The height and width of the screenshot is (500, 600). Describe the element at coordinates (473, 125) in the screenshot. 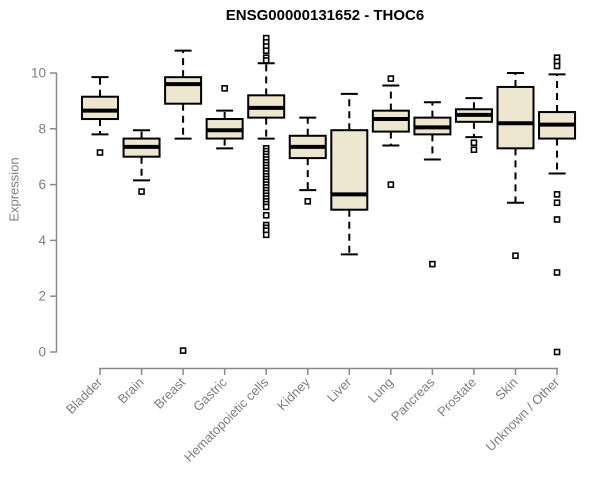

I see `boxplot-prostate` at that location.